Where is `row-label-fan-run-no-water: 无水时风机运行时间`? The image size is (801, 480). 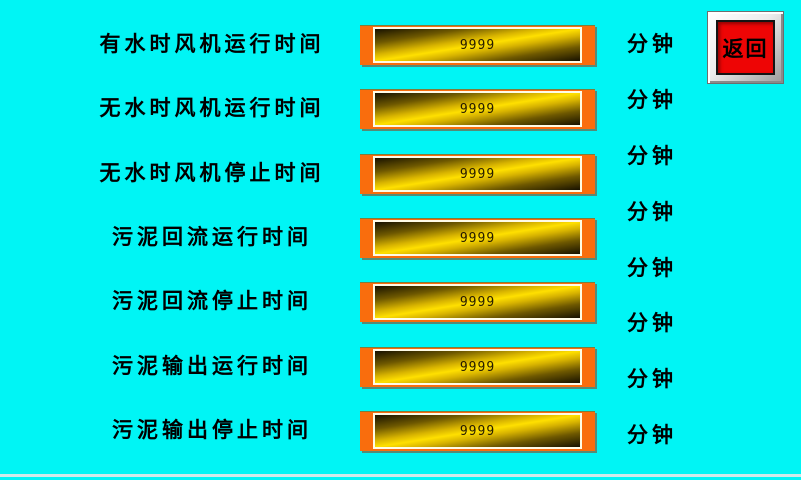 row-label-fan-run-no-water: 无水时风机运行时间 is located at coordinates (212, 108).